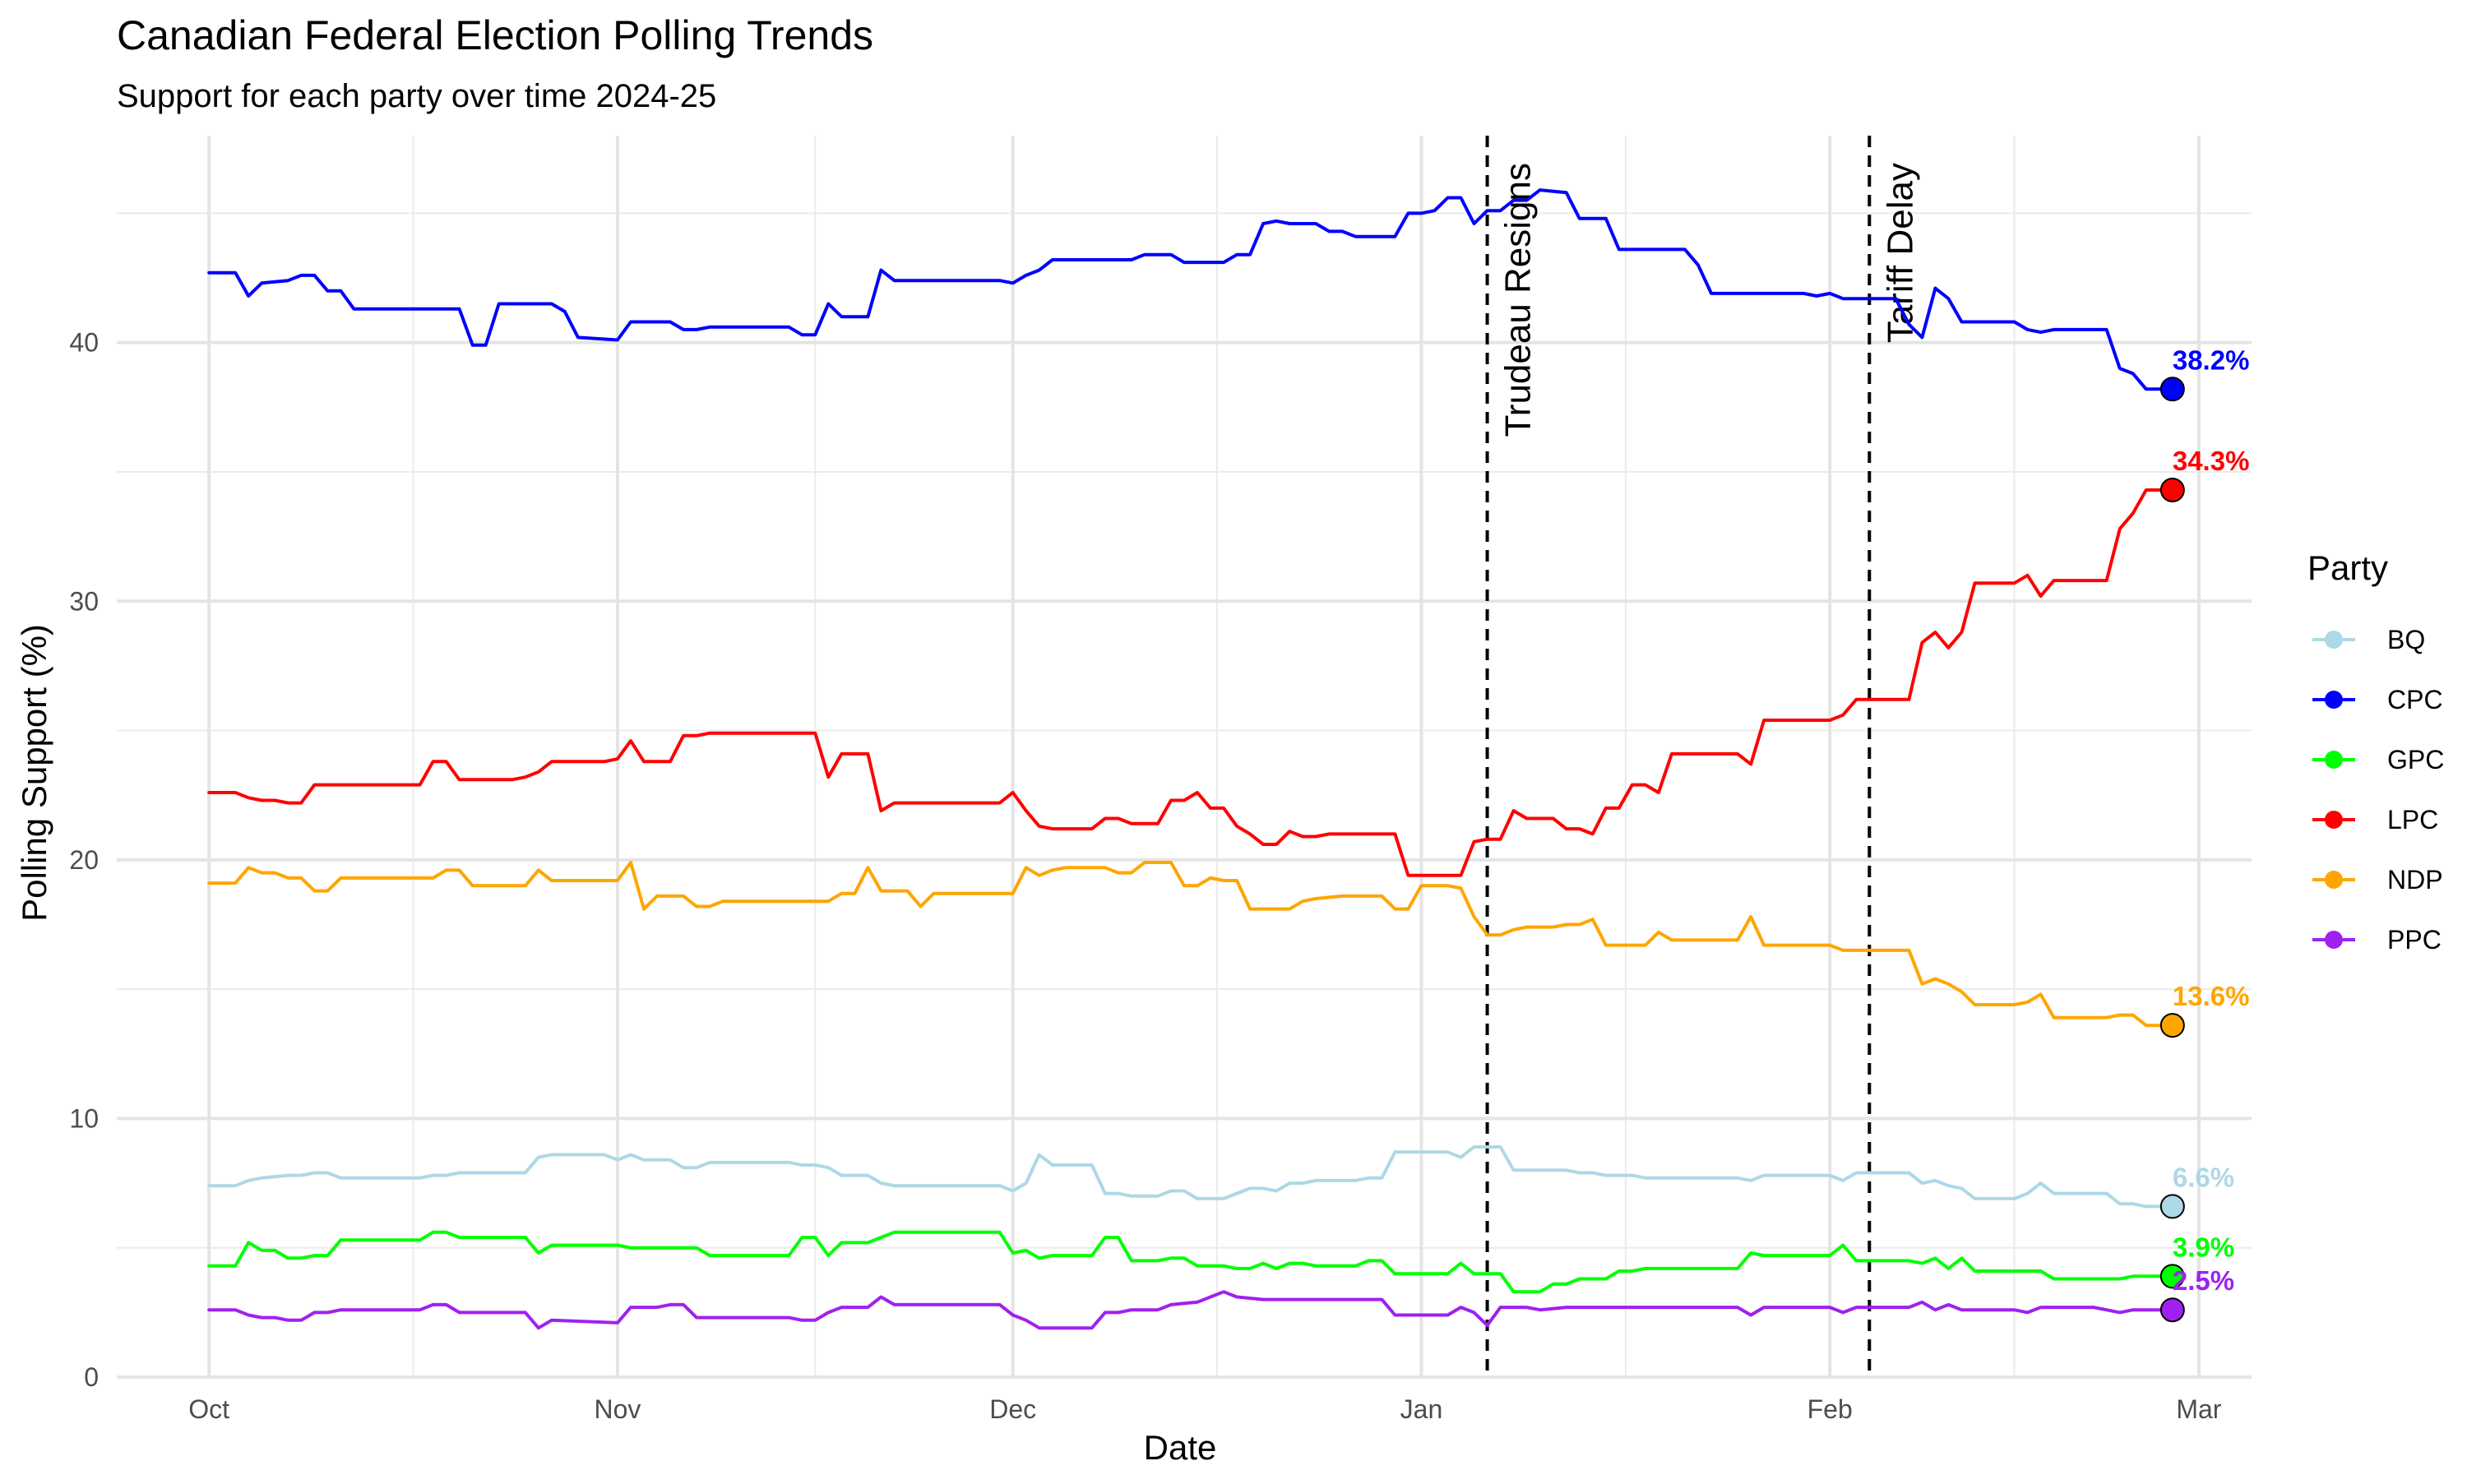 Image resolution: width=2467 pixels, height=1484 pixels. I want to click on series-end-label-lpc: 34.3%, so click(2211, 461).